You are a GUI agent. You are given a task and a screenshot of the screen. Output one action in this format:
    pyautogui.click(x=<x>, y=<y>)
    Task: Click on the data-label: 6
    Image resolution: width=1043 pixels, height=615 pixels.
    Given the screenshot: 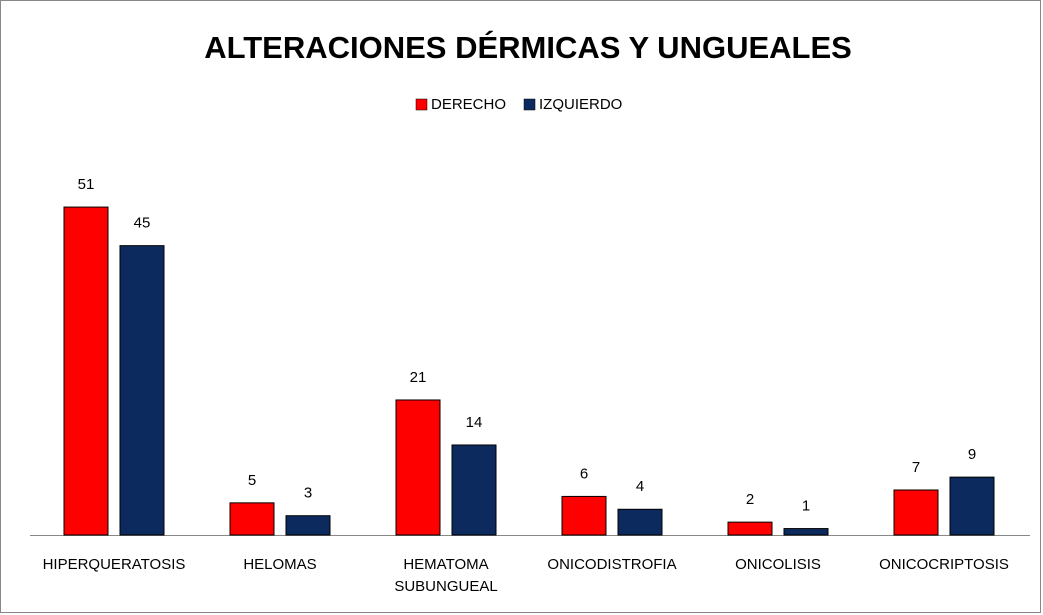 What is the action you would take?
    pyautogui.click(x=584, y=473)
    